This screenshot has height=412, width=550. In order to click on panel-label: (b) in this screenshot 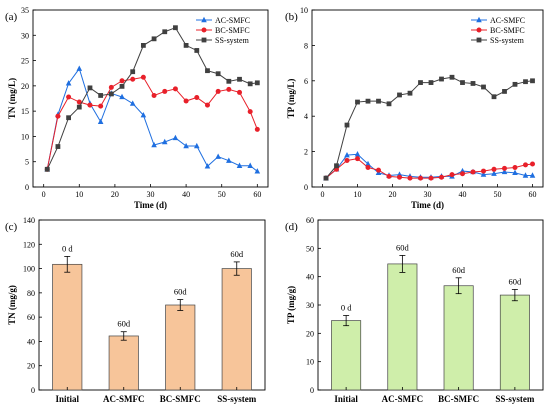, I will do `click(291, 17)`.